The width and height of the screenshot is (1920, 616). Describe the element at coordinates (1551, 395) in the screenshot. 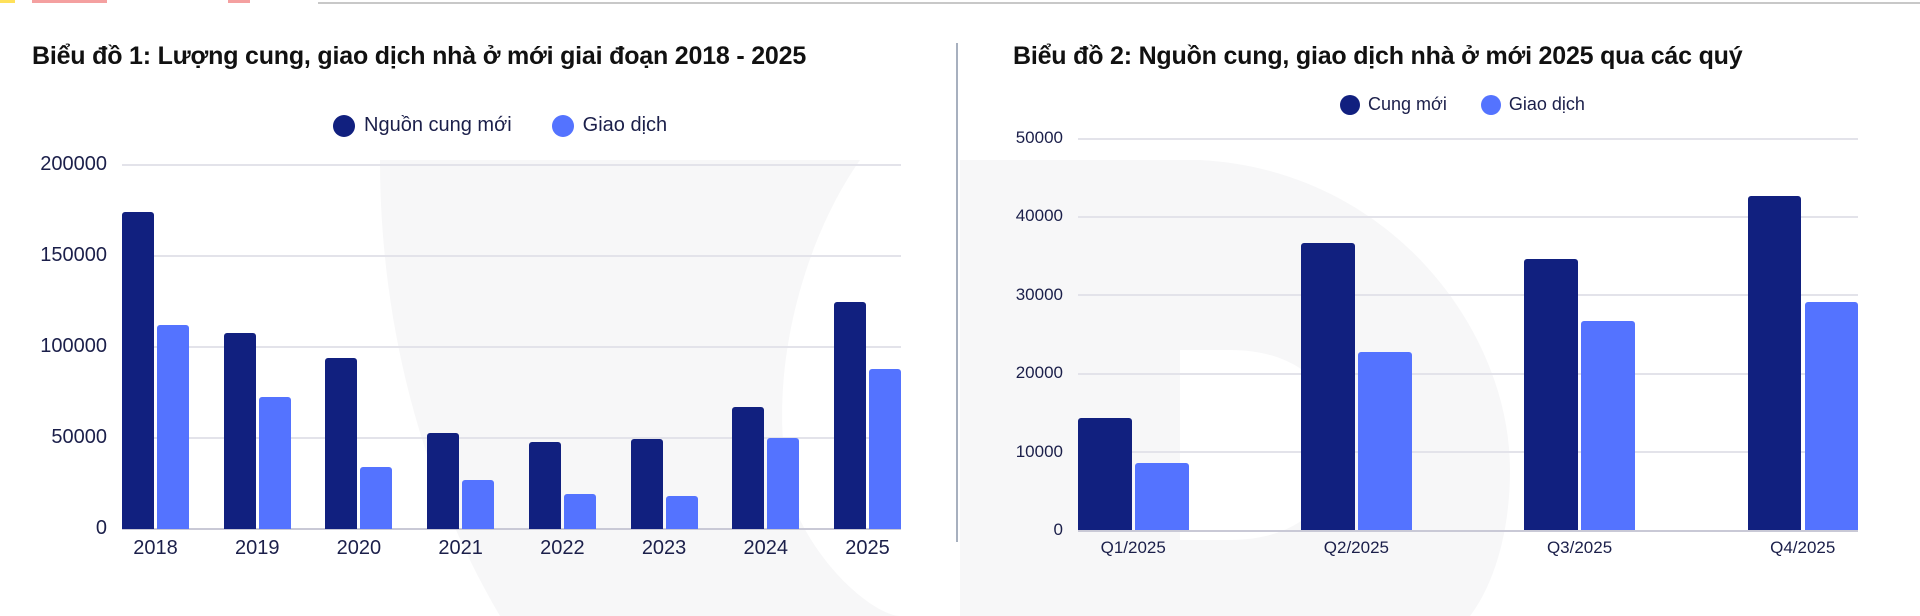

I see `bar-supply-Q3-2025` at that location.